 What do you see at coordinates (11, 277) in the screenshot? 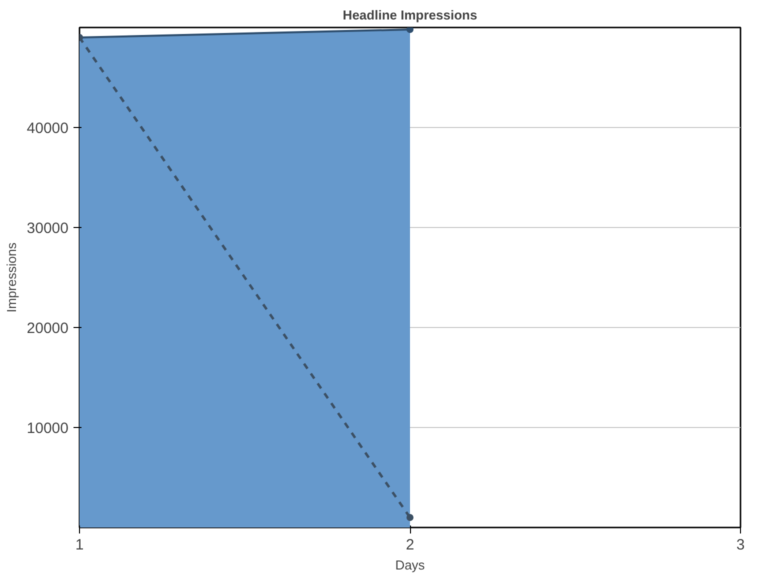
I see `y-axis-title: Impressions` at bounding box center [11, 277].